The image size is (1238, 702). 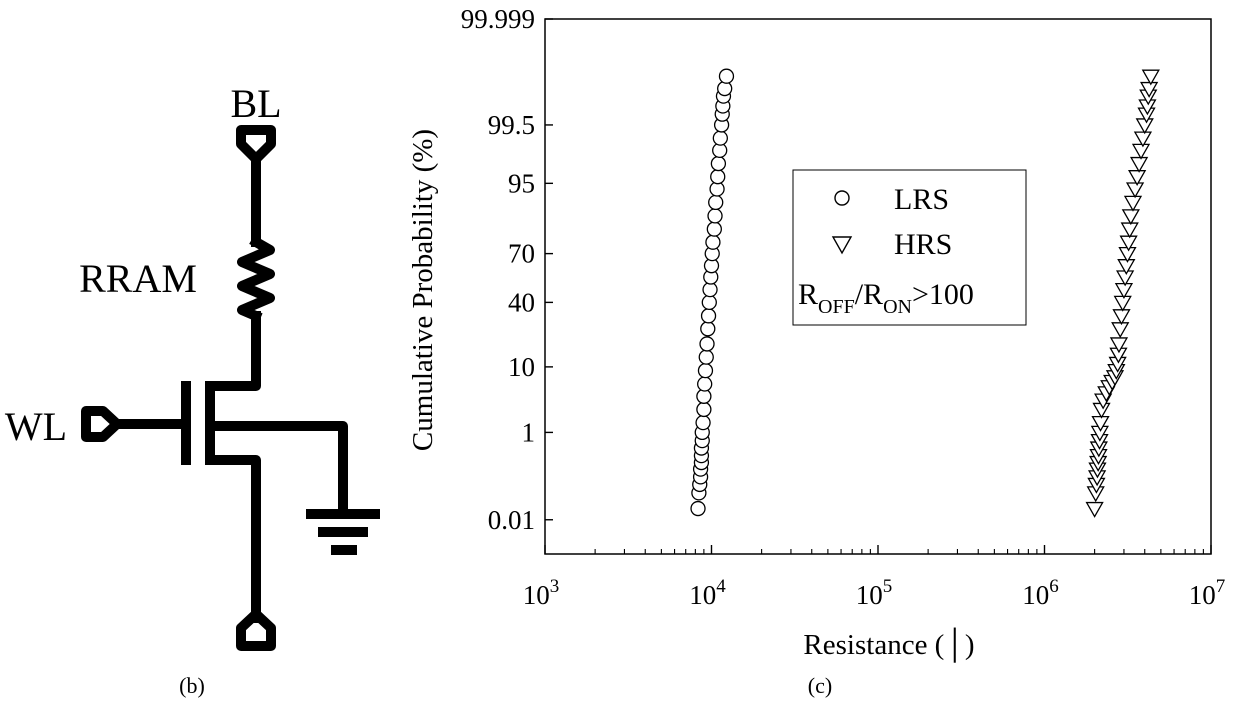 I want to click on caption-c: (c), so click(x=820, y=685).